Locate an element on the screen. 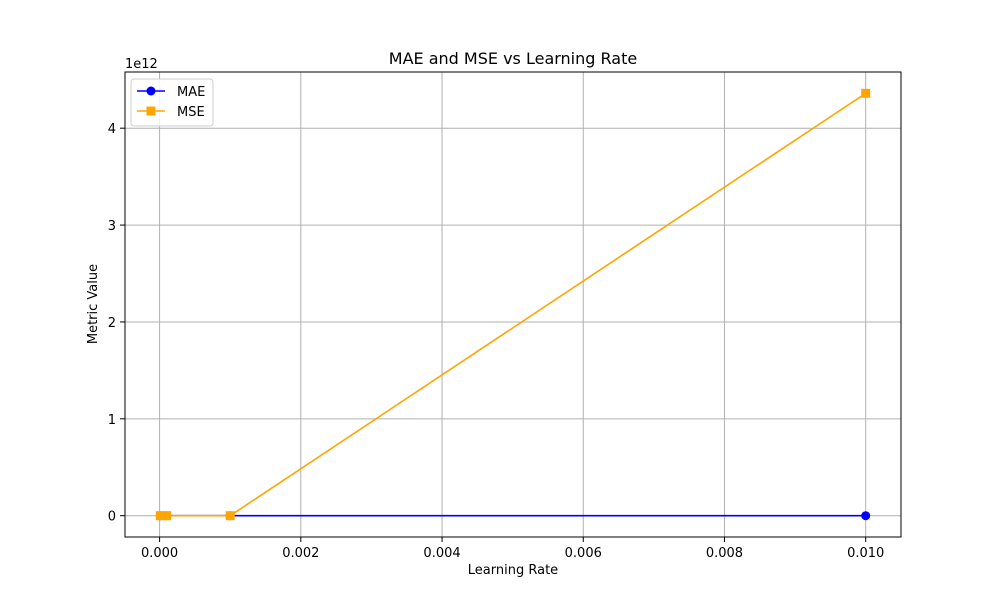 The height and width of the screenshot is (600, 1000). x-tick-label: 0.010 is located at coordinates (865, 553).